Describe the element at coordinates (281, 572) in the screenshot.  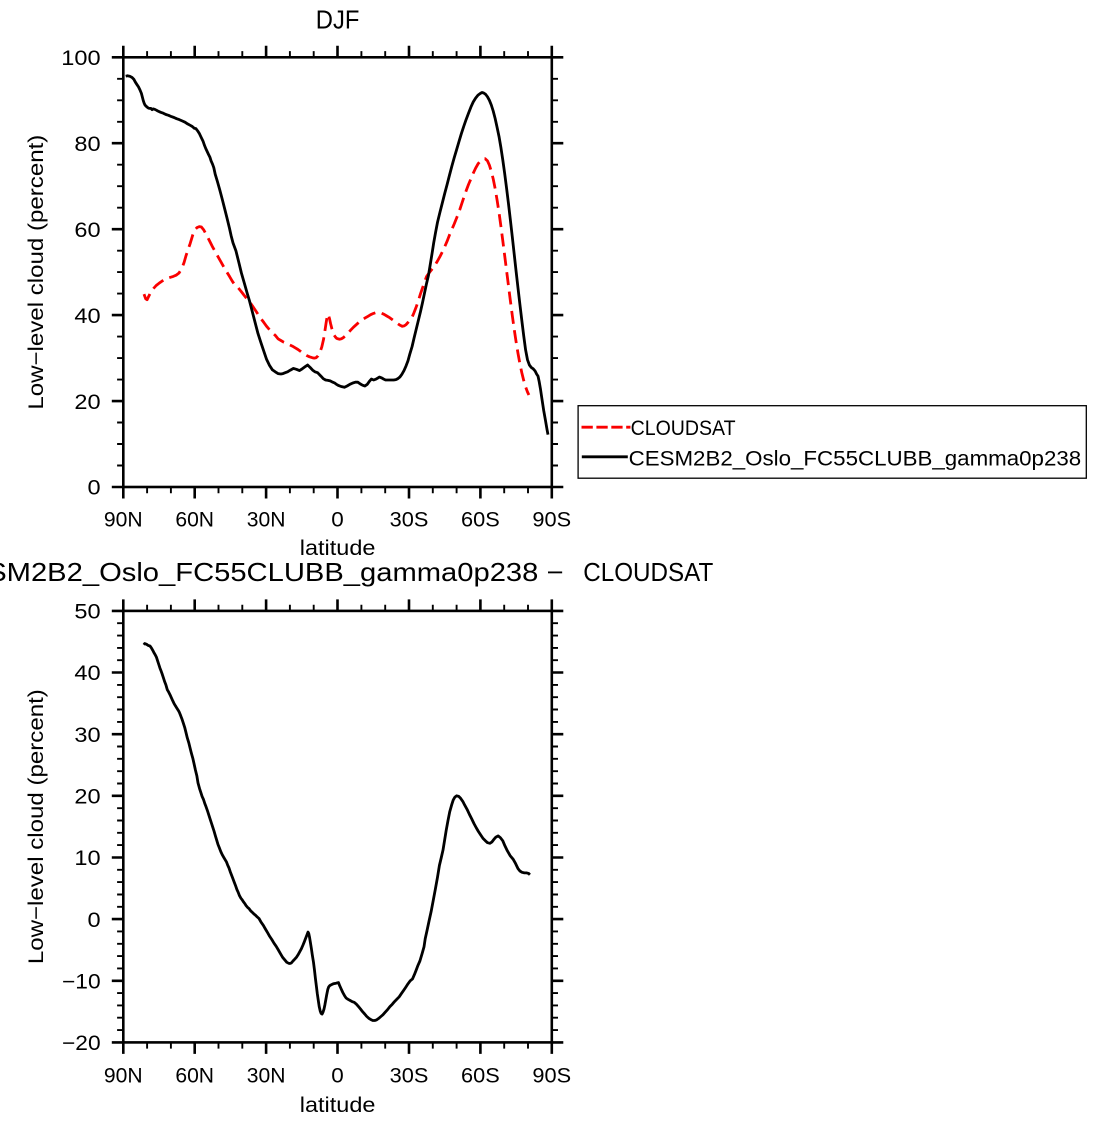
I see `svg-text:CESM2B2_Oslo_FC55CLUBB_gamma0p: CESM2B2_Oslo_FC55CLUBB_gamma0p238 −` at that location.